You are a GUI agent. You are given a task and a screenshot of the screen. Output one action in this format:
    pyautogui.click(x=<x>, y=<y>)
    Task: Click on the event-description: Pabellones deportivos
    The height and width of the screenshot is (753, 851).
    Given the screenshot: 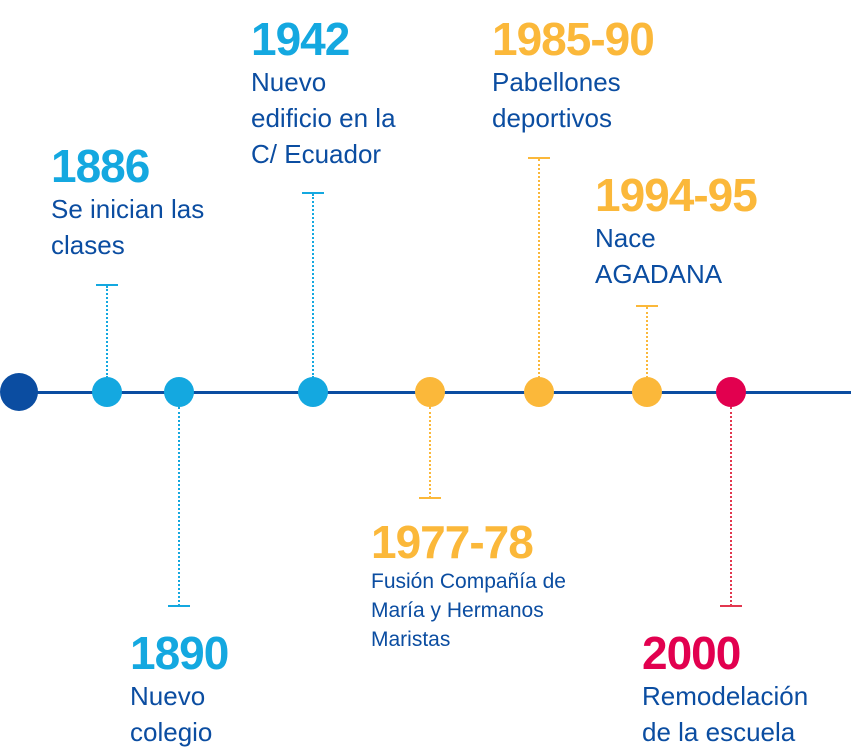 What is the action you would take?
    pyautogui.click(x=556, y=100)
    